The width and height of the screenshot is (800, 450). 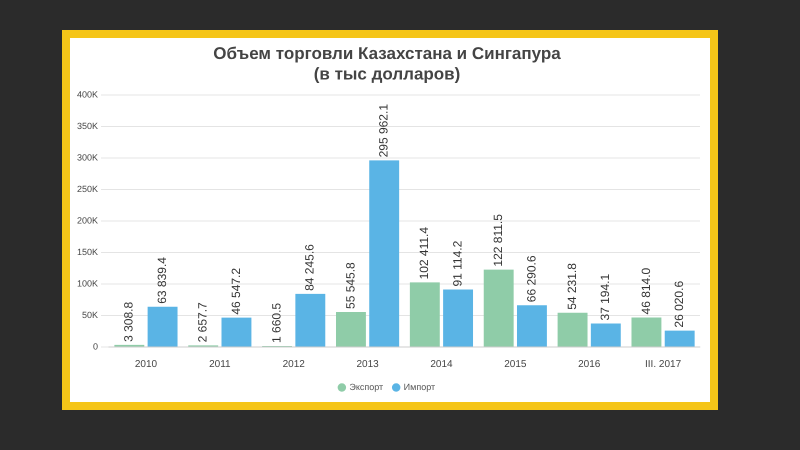 I want to click on y-tick-label: 400K, so click(x=87, y=94).